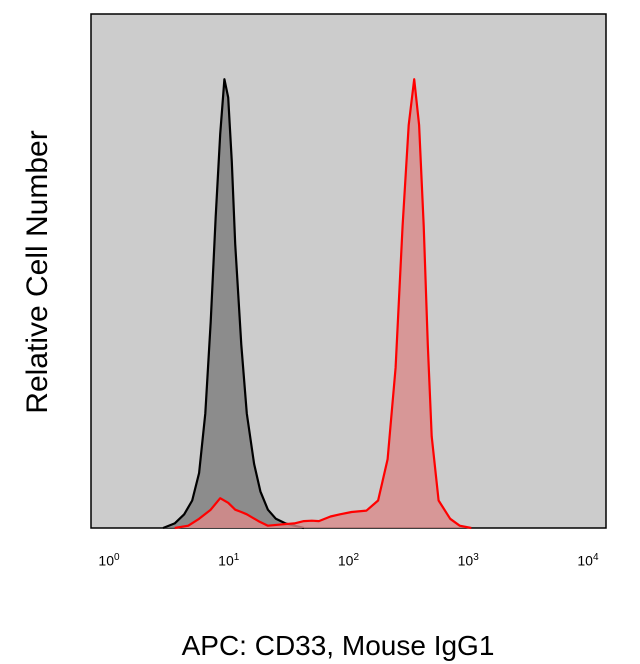  I want to click on x-tick-label: 10³, so click(468, 560).